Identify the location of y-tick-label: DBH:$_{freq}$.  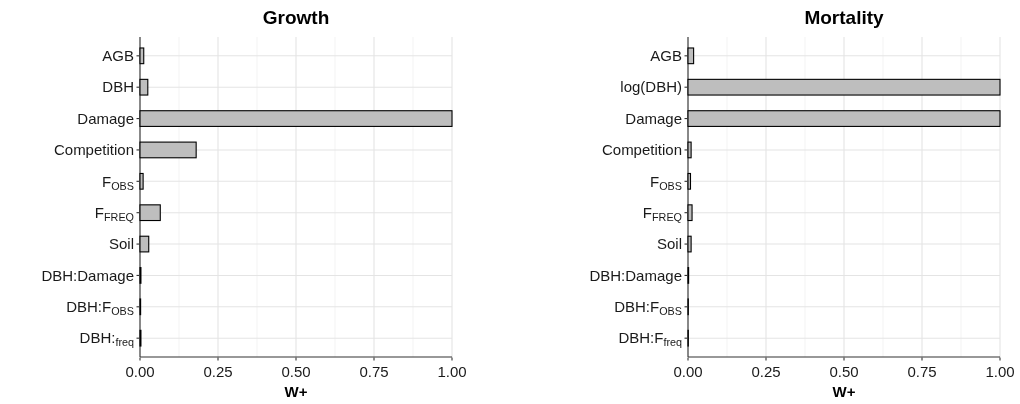
(106, 339).